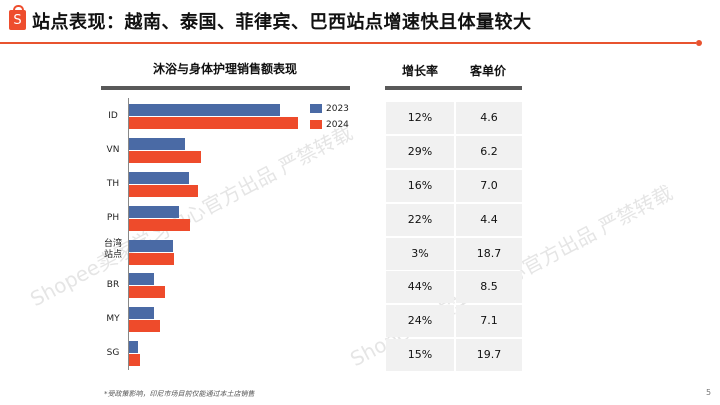  What do you see at coordinates (329, 125) in the screenshot?
I see `legend-2024: 2024` at bounding box center [329, 125].